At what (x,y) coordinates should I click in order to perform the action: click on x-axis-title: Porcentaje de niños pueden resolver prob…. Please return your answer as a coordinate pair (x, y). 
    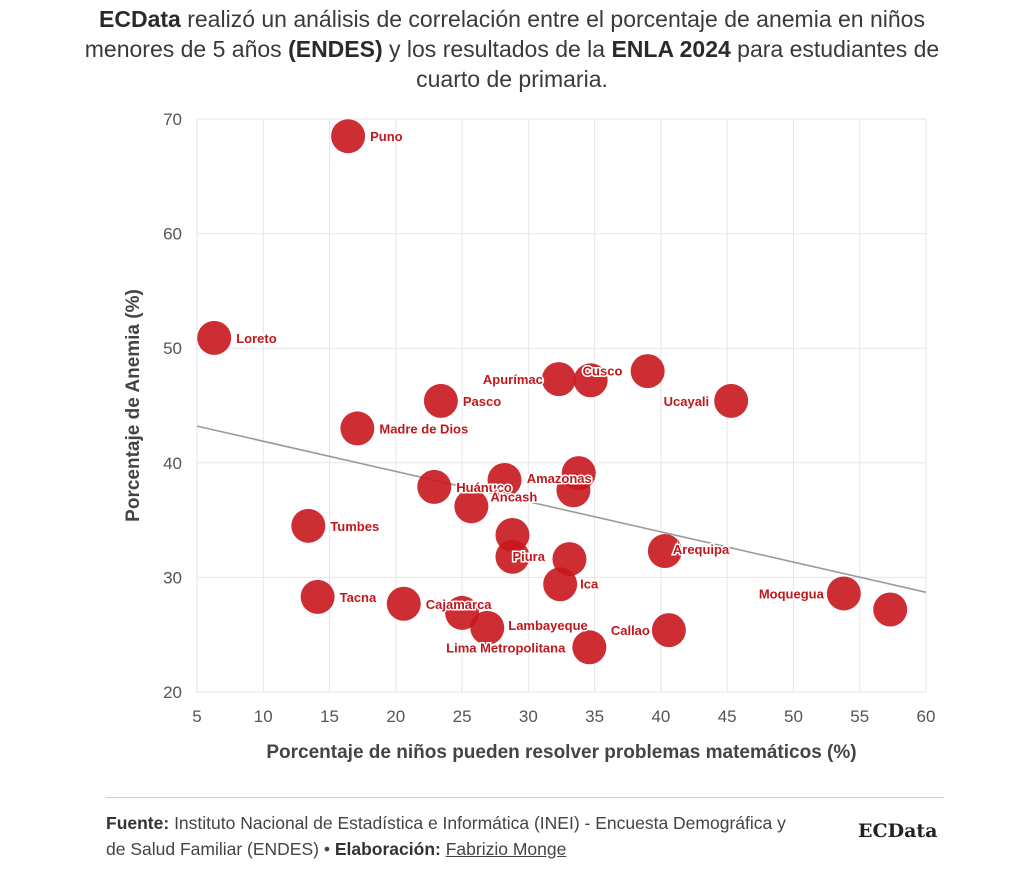
    Looking at the image, I should click on (561, 752).